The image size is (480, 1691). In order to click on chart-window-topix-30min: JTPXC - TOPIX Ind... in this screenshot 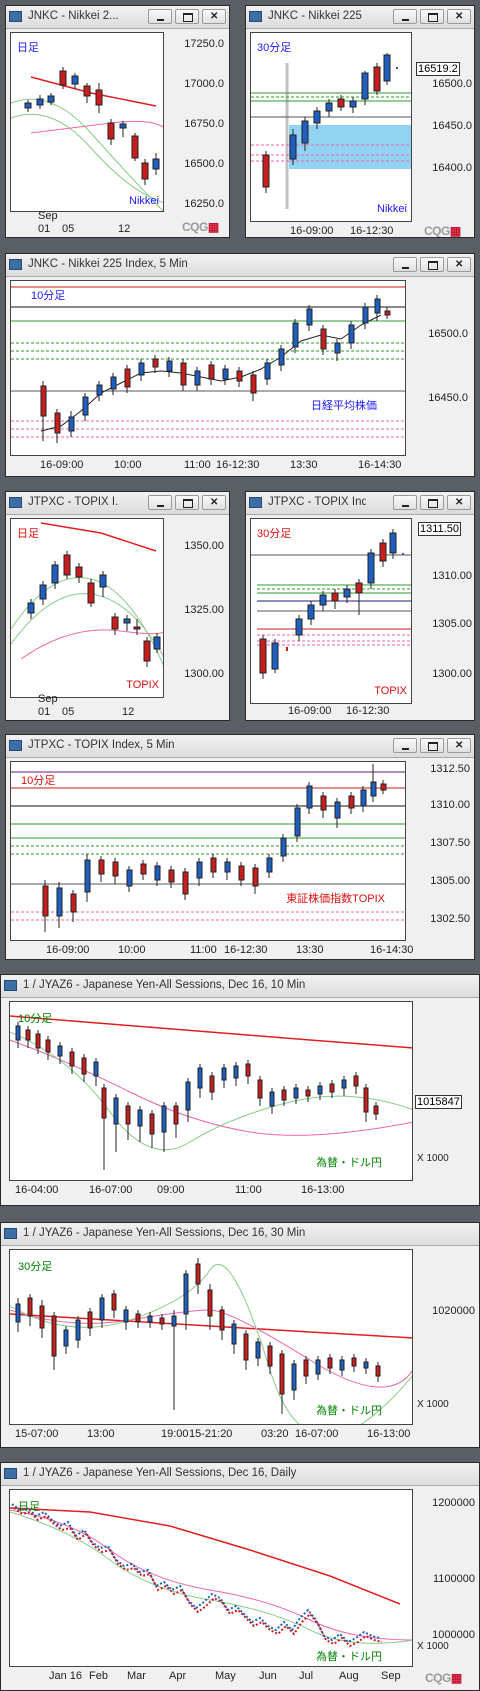, I will do `click(360, 606)`.